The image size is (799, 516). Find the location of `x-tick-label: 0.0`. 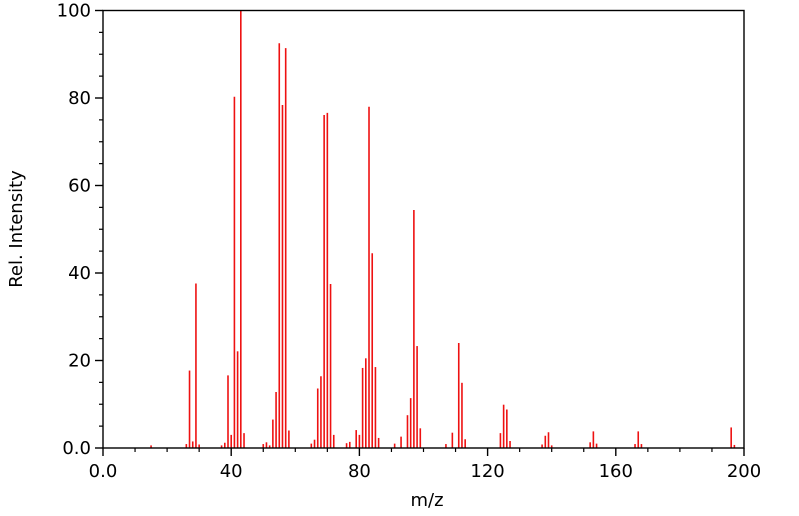

x-tick-label: 0.0 is located at coordinates (103, 471).